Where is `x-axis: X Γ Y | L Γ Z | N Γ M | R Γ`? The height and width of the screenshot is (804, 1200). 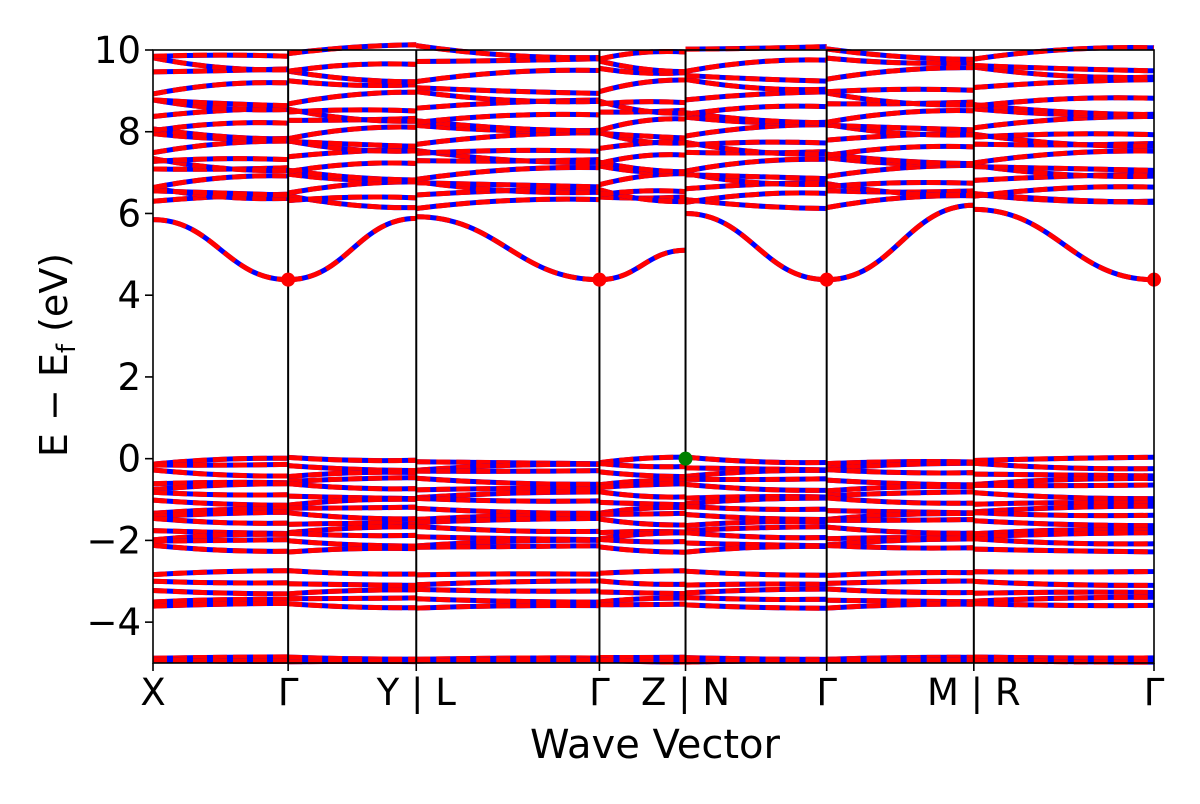 x-axis: X Γ Y | L Γ Z | N Γ M | R Γ is located at coordinates (652, 688).